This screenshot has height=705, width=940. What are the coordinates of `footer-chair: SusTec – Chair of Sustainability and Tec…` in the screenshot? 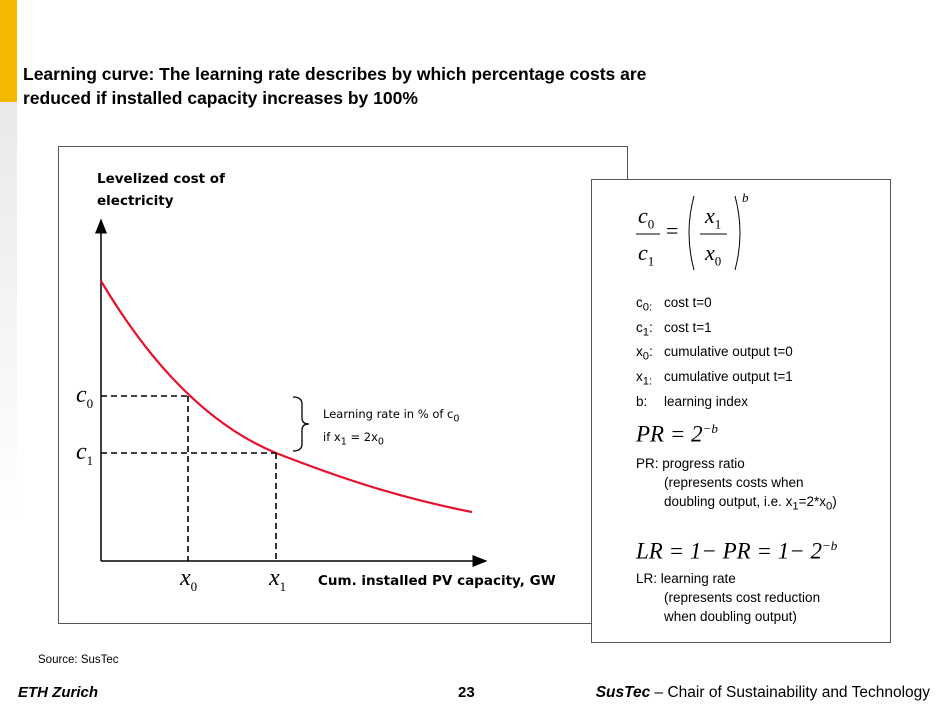 It's located at (762, 692).